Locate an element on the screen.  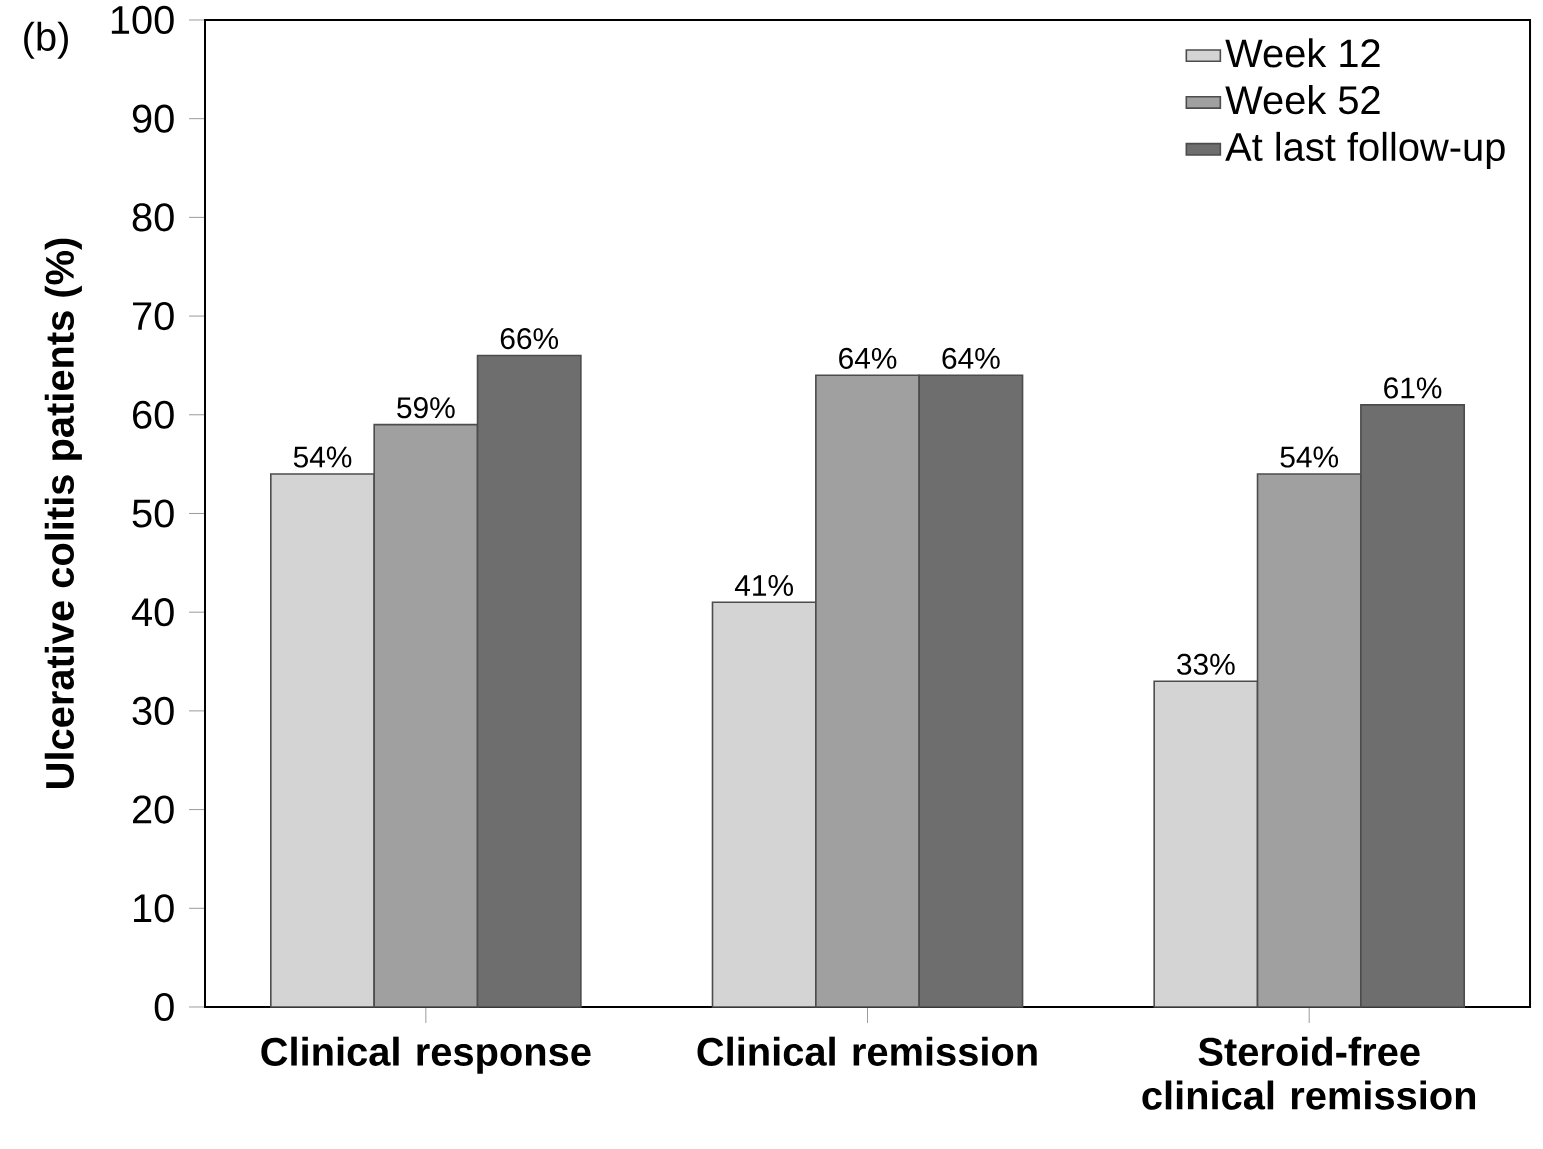
x-tick-label: Clinical remission is located at coordinates (867, 1051).